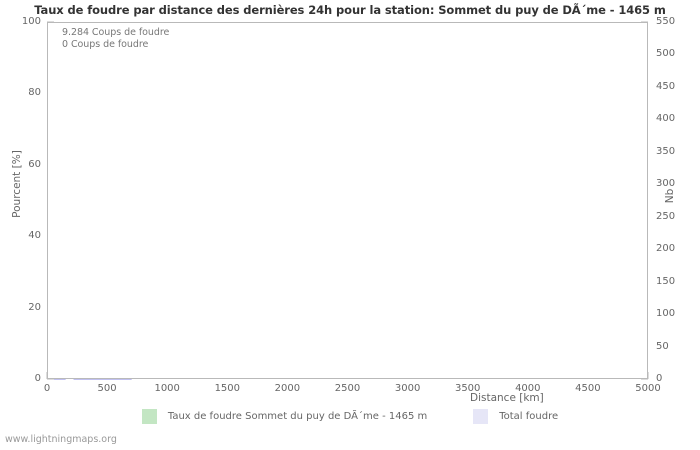  What do you see at coordinates (507, 398) in the screenshot?
I see `x-axis-label: Distance [km]` at bounding box center [507, 398].